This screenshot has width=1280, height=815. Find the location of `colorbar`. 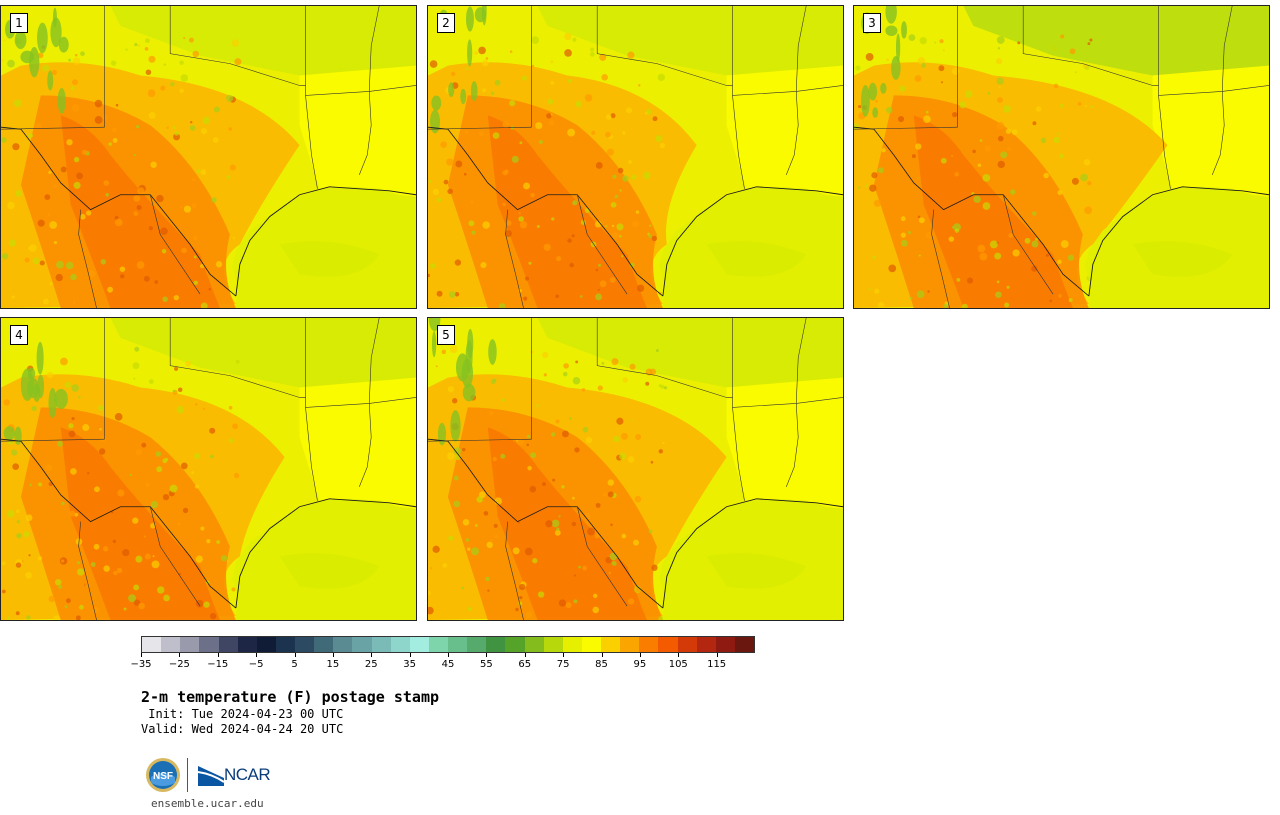

colorbar is located at coordinates (448, 644).